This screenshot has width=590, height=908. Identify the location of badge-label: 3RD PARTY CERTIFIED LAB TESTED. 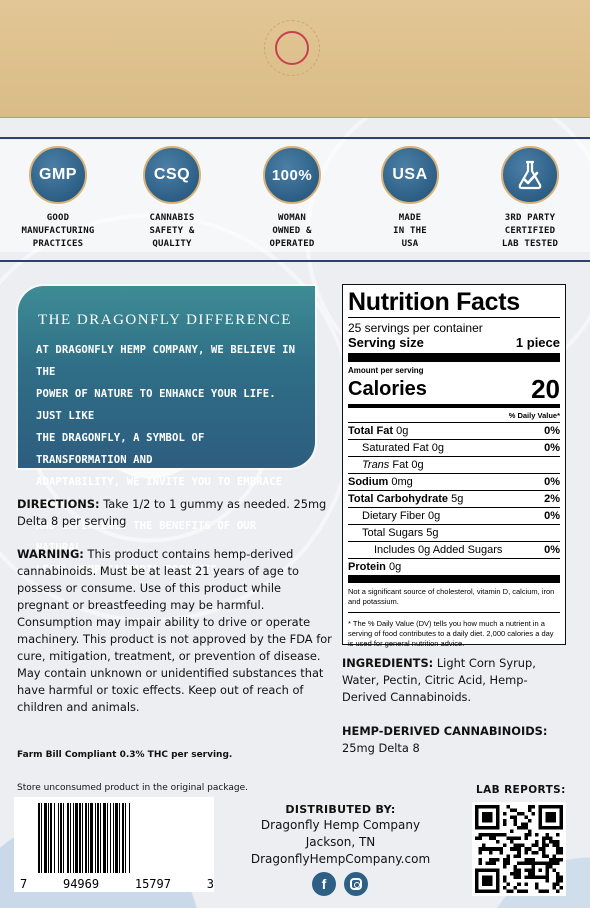
(530, 231).